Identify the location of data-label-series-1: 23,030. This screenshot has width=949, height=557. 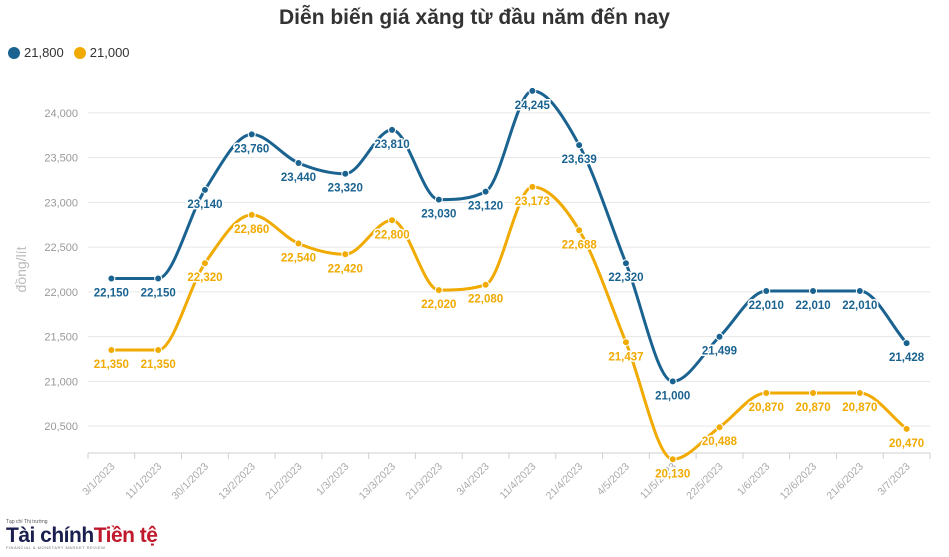
(438, 215).